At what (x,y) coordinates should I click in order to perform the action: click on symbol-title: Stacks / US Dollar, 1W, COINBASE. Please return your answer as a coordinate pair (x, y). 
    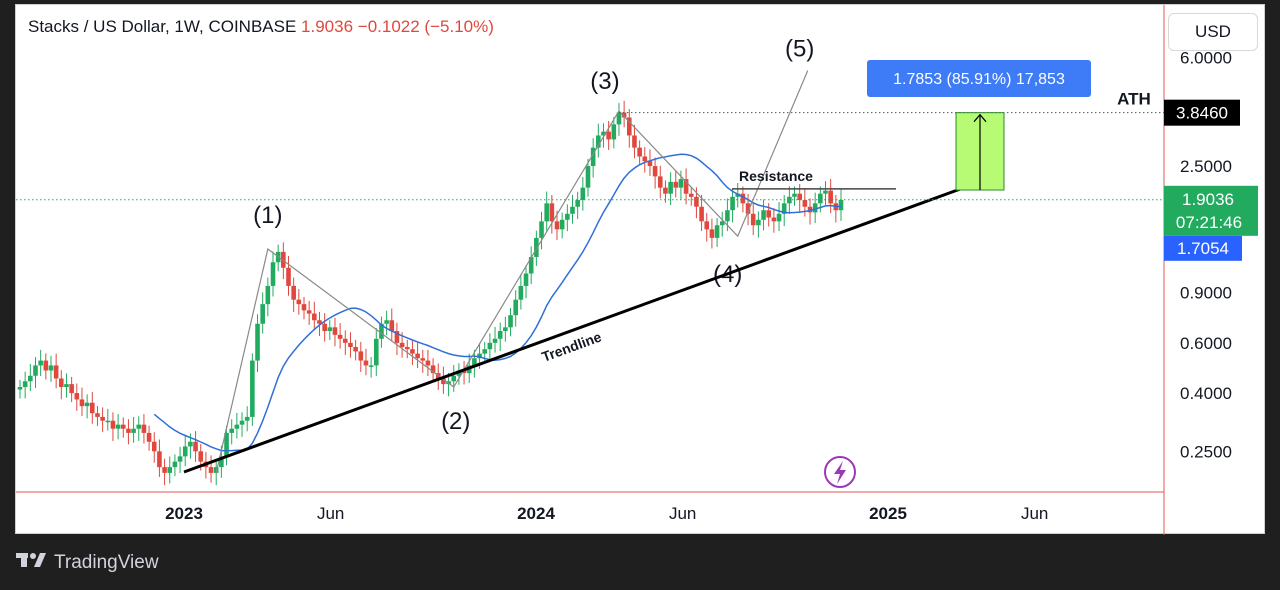
    Looking at the image, I should click on (162, 26).